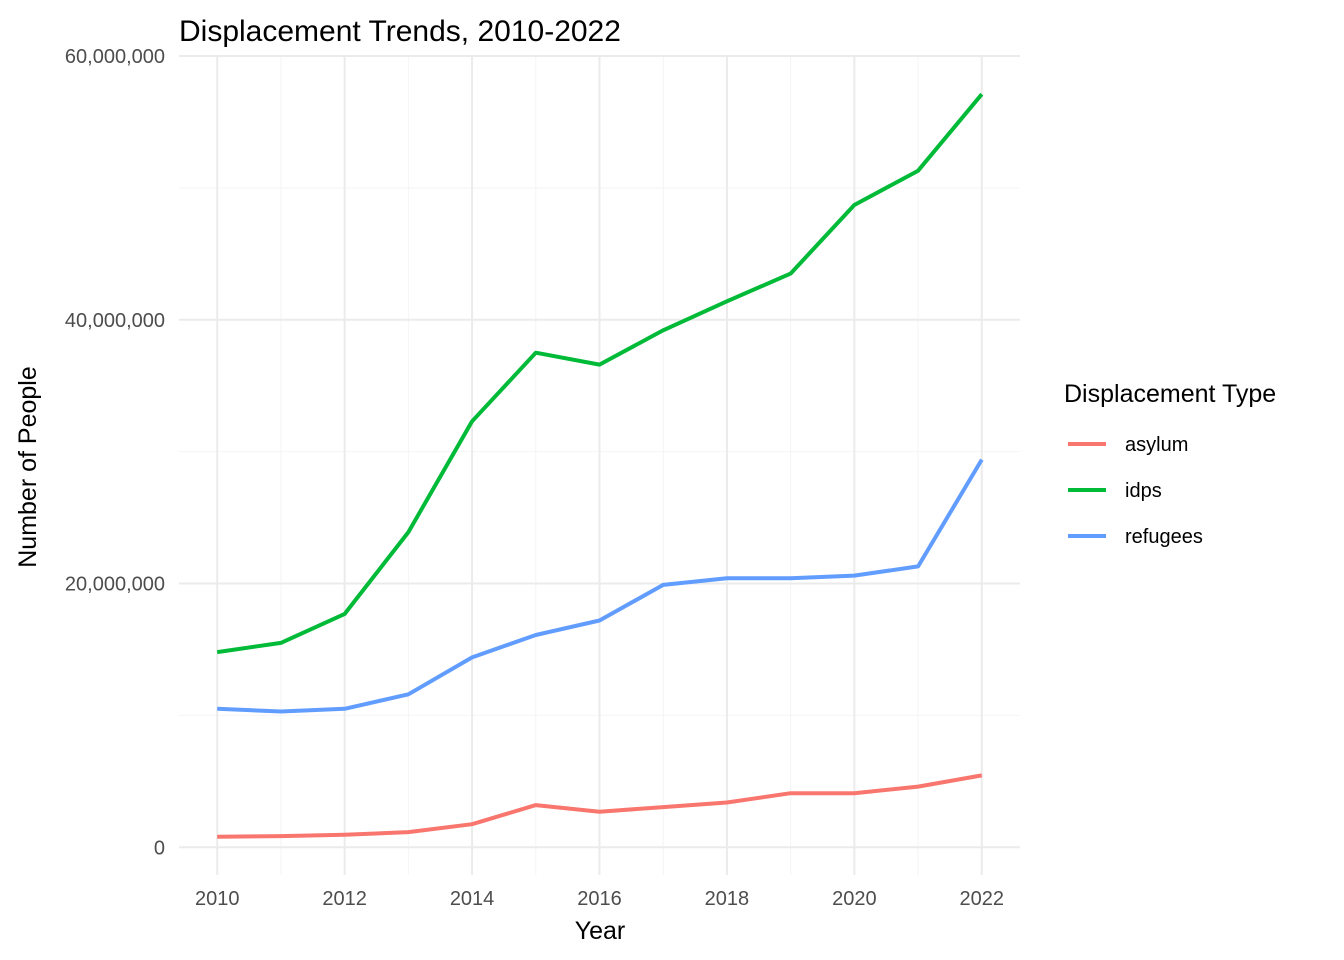 This screenshot has height=960, width=1344. Describe the element at coordinates (600, 806) in the screenshot. I see `series-line-asylum` at that location.